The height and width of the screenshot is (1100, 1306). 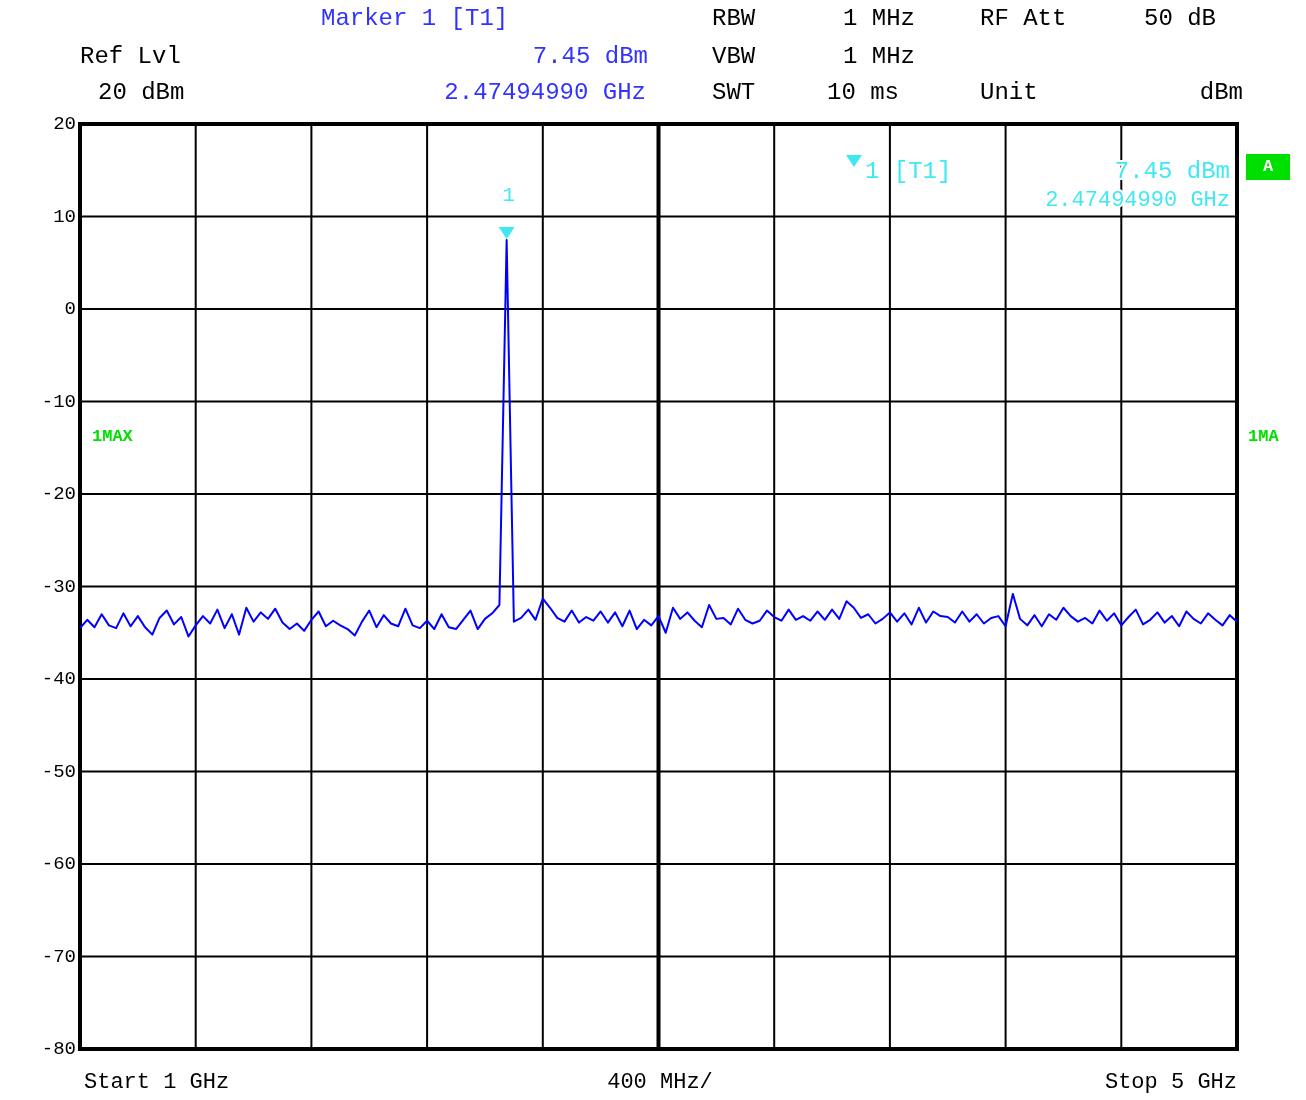 I want to click on y-tick-label: 0, so click(x=70, y=309).